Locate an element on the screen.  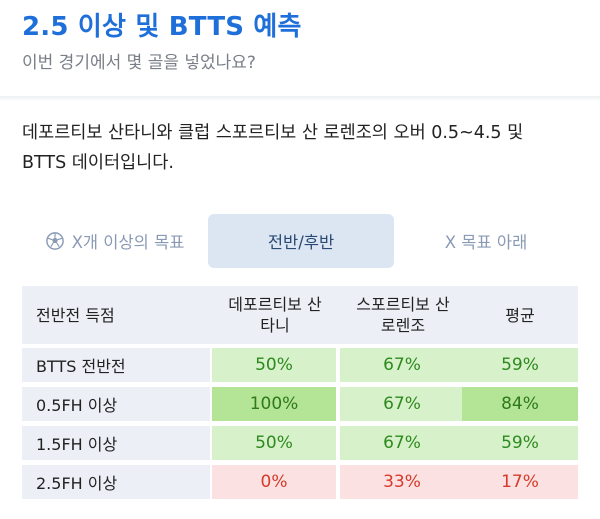
tab-over-x-goals-label: X개 이상의 목표 is located at coordinates (128, 242).